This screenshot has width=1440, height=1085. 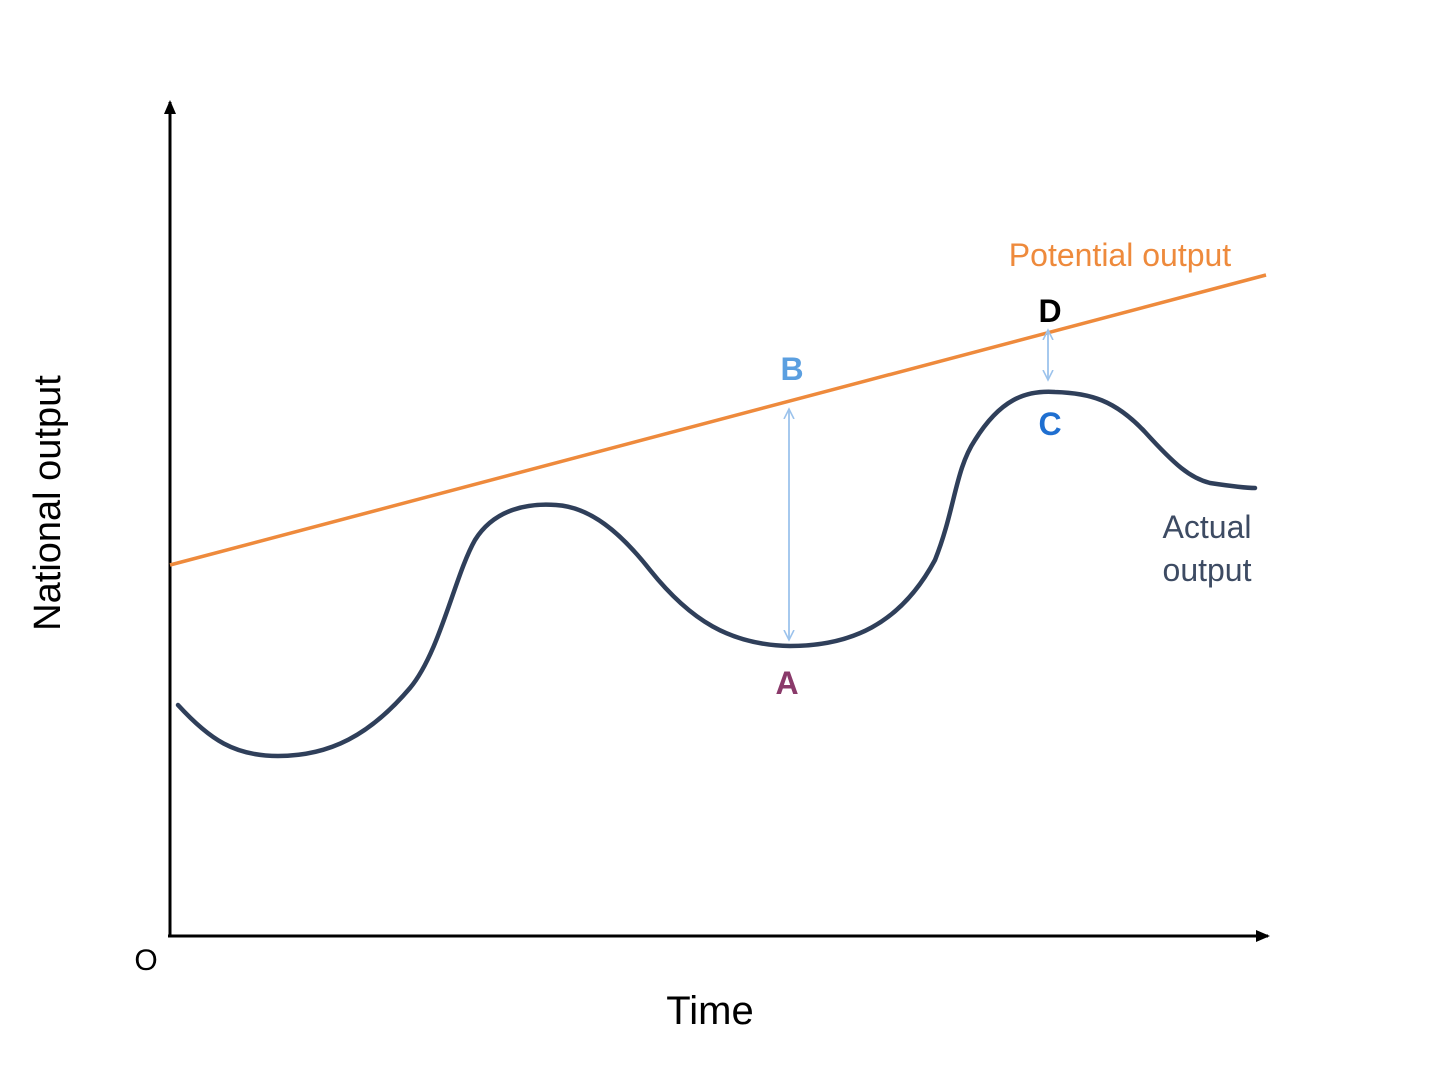 What do you see at coordinates (1049, 424) in the screenshot?
I see `point-label-C: C` at bounding box center [1049, 424].